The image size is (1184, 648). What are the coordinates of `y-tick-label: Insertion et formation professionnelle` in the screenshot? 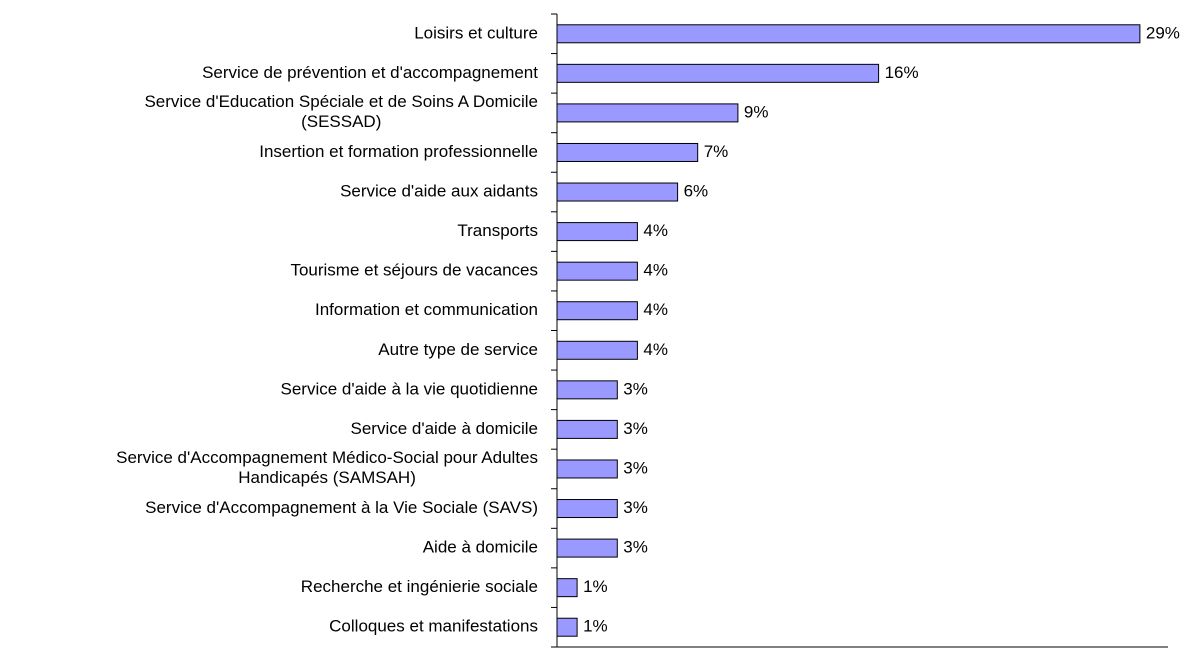 It's located at (398, 151).